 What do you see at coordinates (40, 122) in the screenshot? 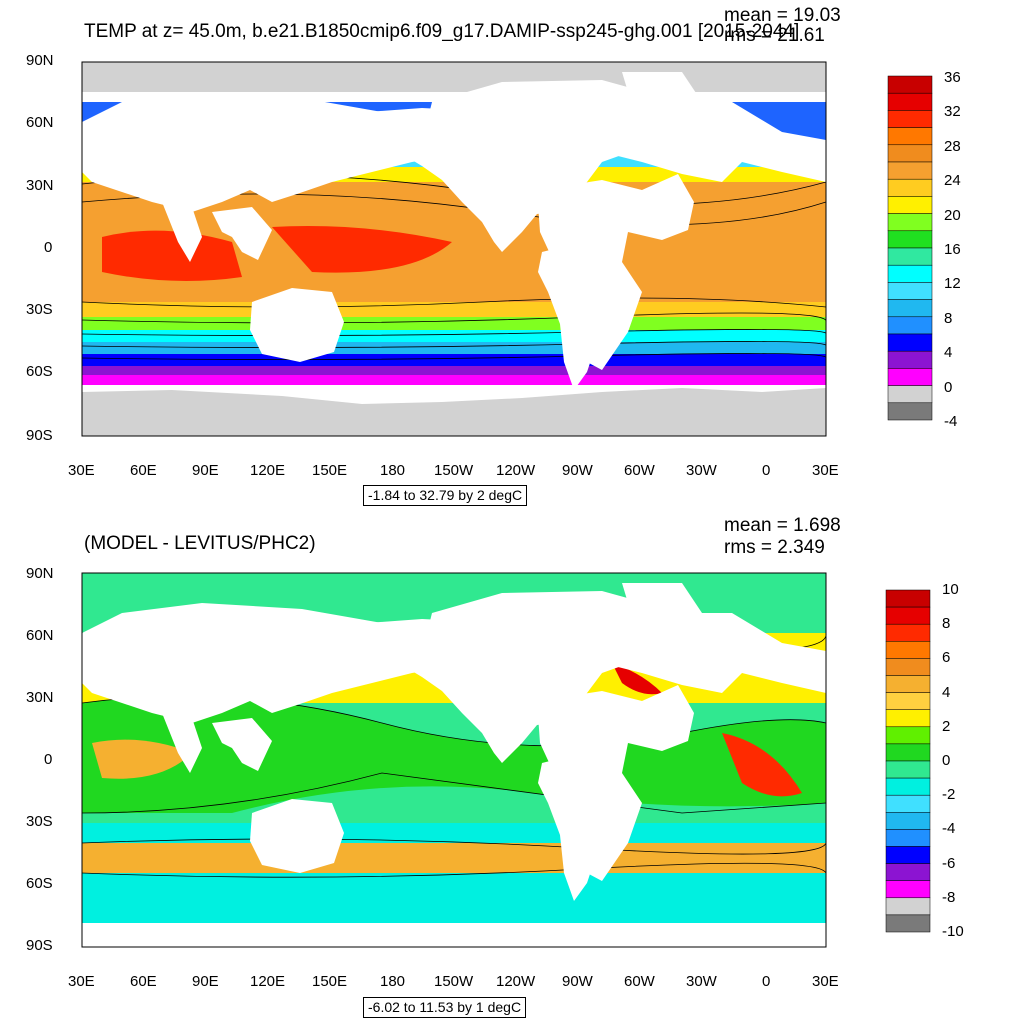
I see `p1-lat-label: 60N` at bounding box center [40, 122].